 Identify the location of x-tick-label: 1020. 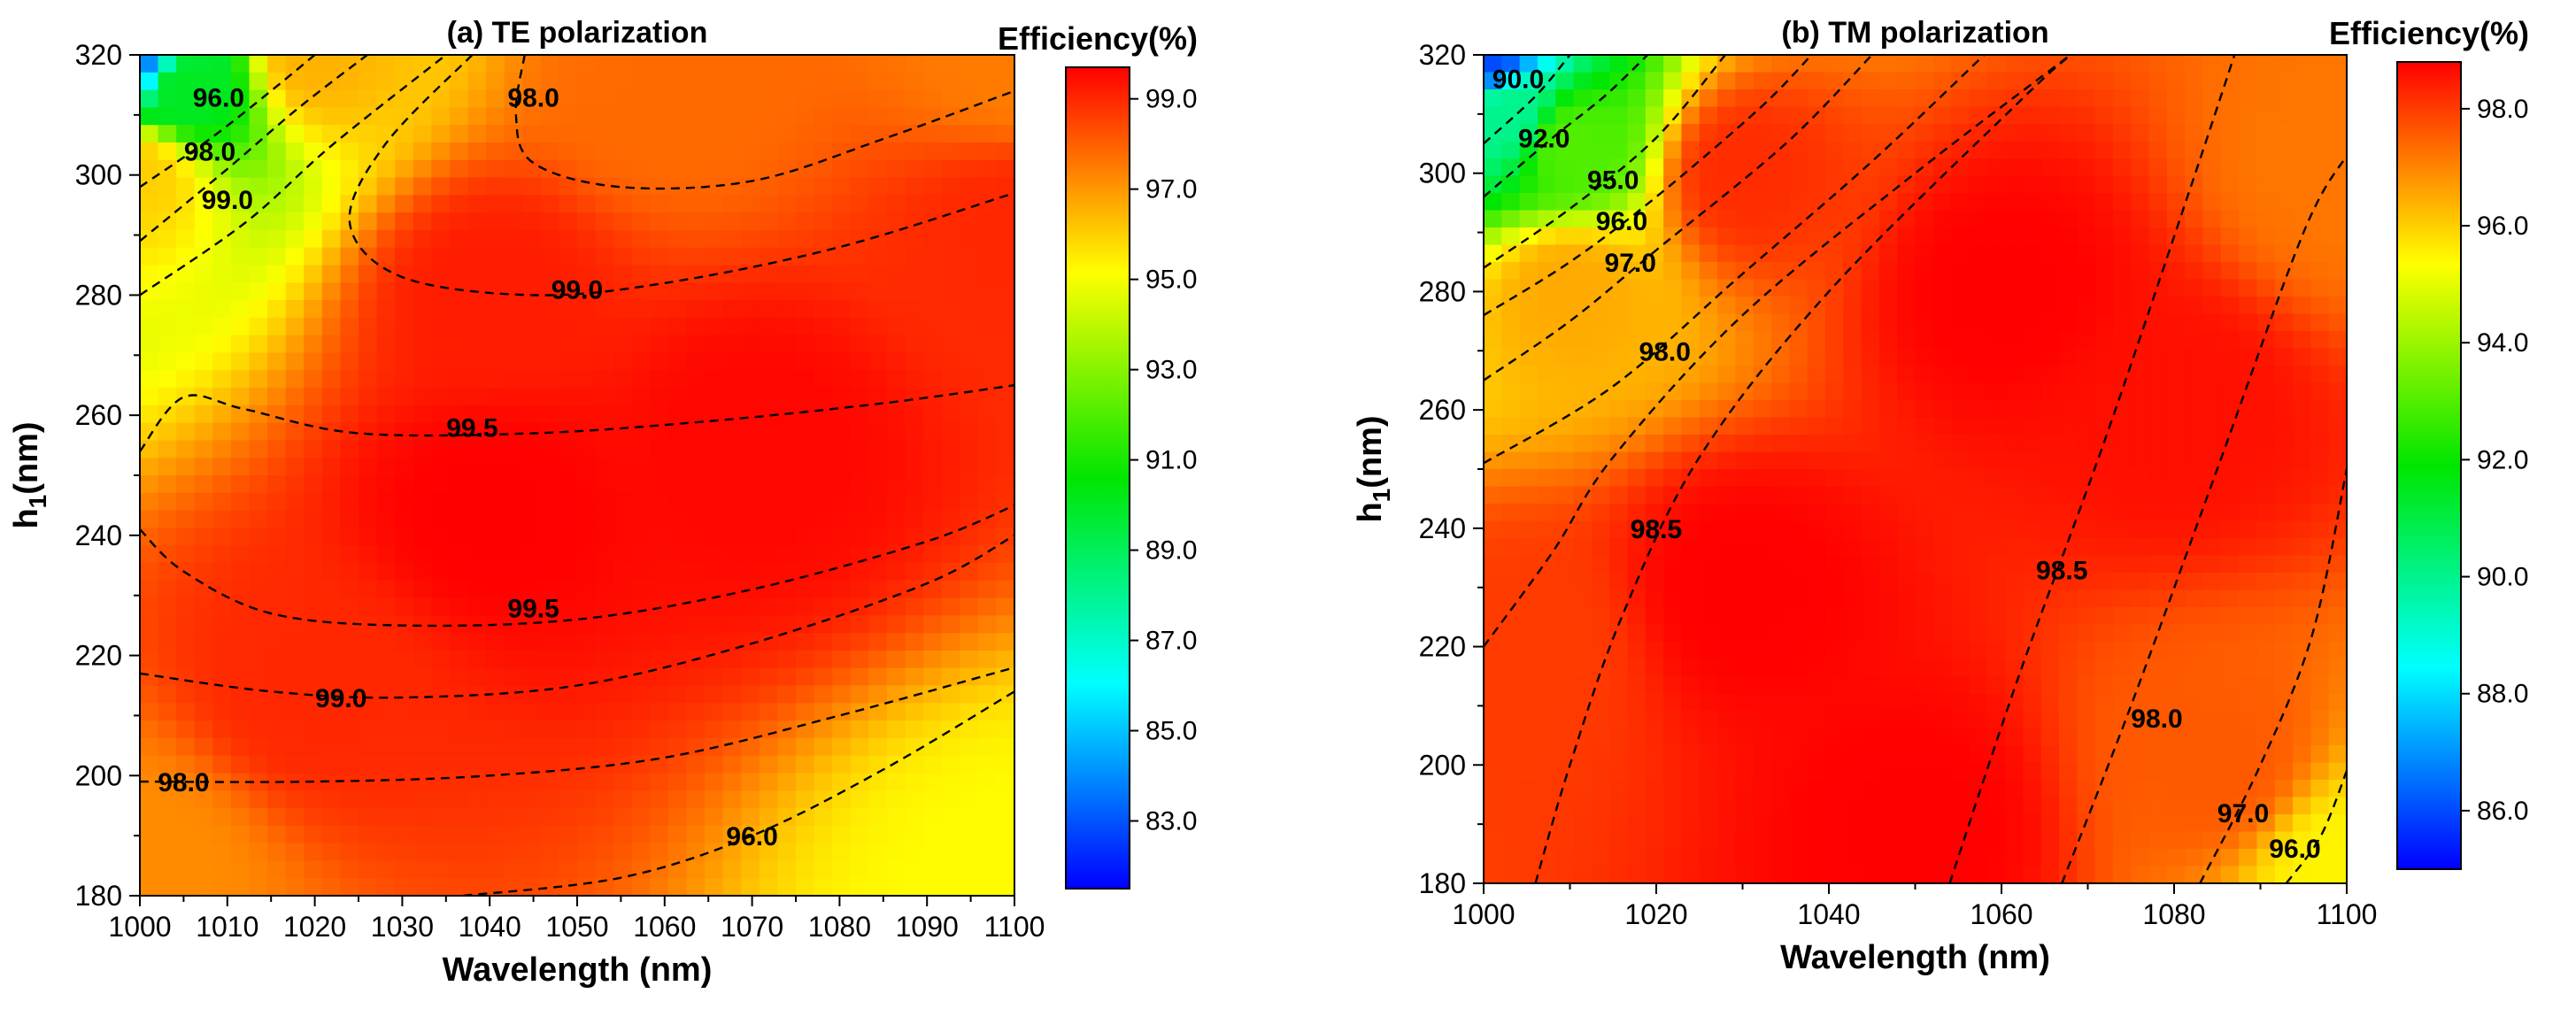
(1655, 914).